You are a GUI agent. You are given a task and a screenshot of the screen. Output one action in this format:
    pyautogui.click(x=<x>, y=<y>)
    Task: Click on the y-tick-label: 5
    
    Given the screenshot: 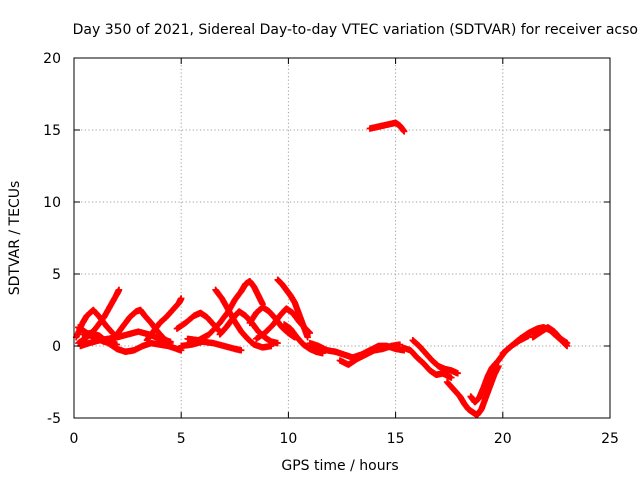 What is the action you would take?
    pyautogui.click(x=56, y=275)
    